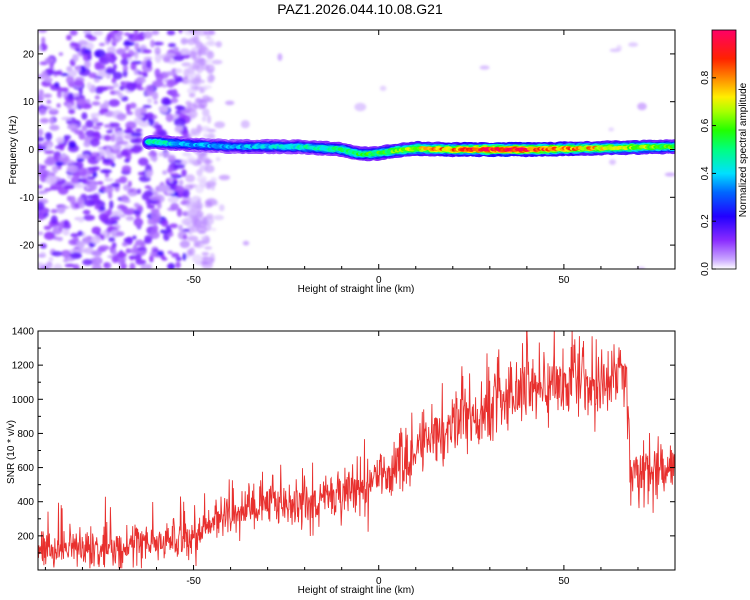 The height and width of the screenshot is (600, 750). I want to click on snr-ytick-label: 1400, so click(23, 332).